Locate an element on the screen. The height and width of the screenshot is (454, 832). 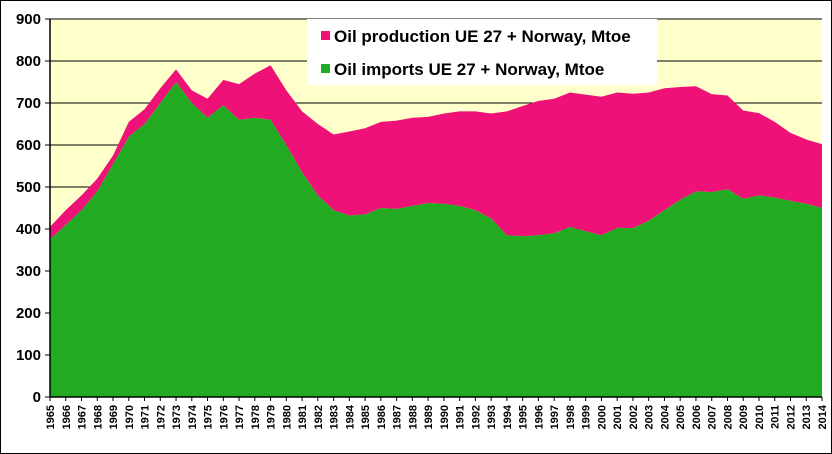
x-tick-label: 2009 is located at coordinates (744, 417).